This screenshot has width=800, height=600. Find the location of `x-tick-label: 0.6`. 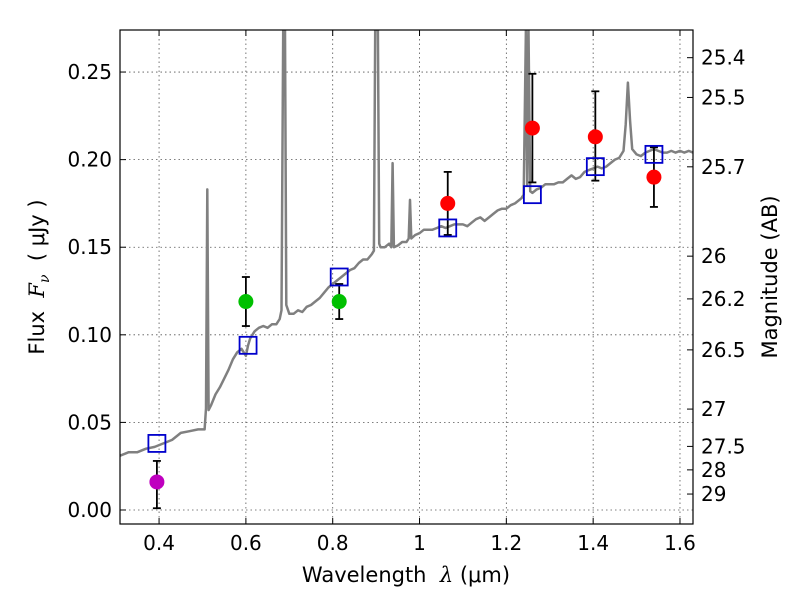

x-tick-label: 0.6 is located at coordinates (246, 543).